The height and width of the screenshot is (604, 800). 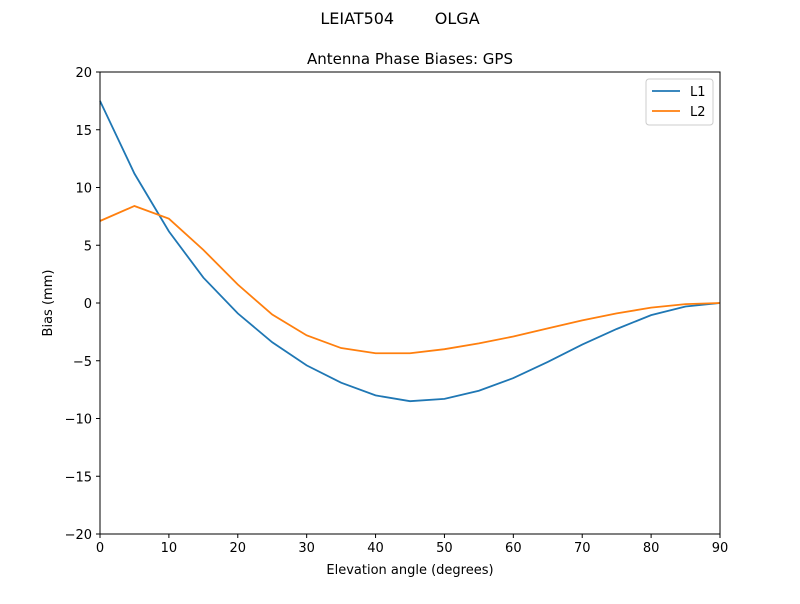 I want to click on x-tick-label: 50, so click(x=444, y=548).